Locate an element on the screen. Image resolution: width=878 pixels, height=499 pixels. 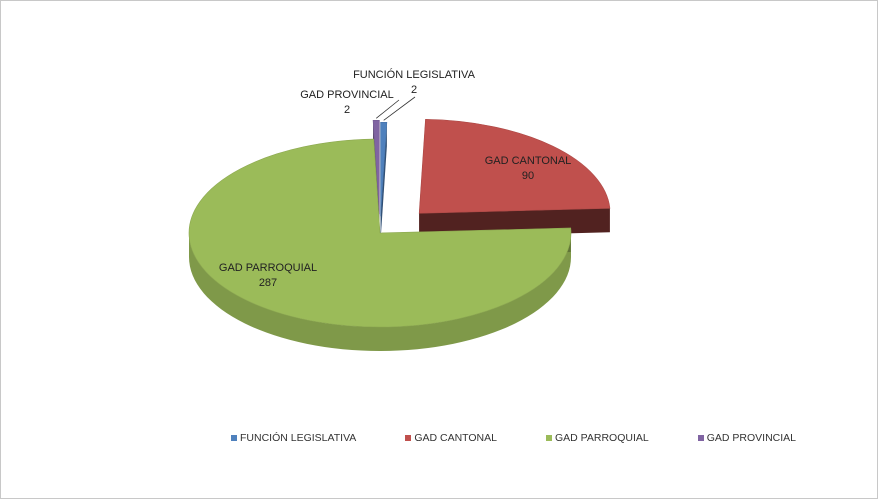
legend-item-gad-parroquial: GAD PARROQUIAL is located at coordinates (597, 438).